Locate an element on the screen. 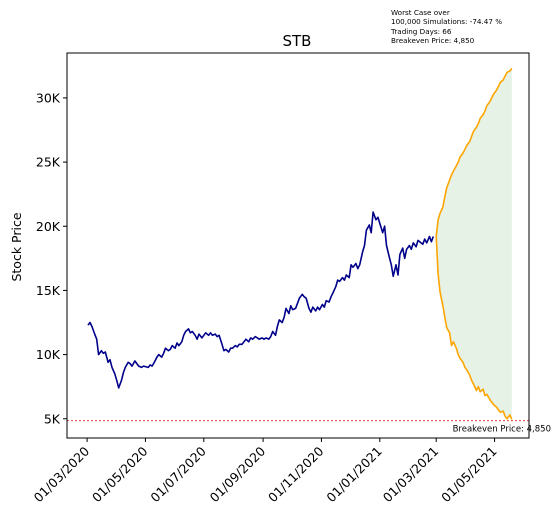  info-line-2: 100,000 Simulations: -74.47 % is located at coordinates (447, 22).